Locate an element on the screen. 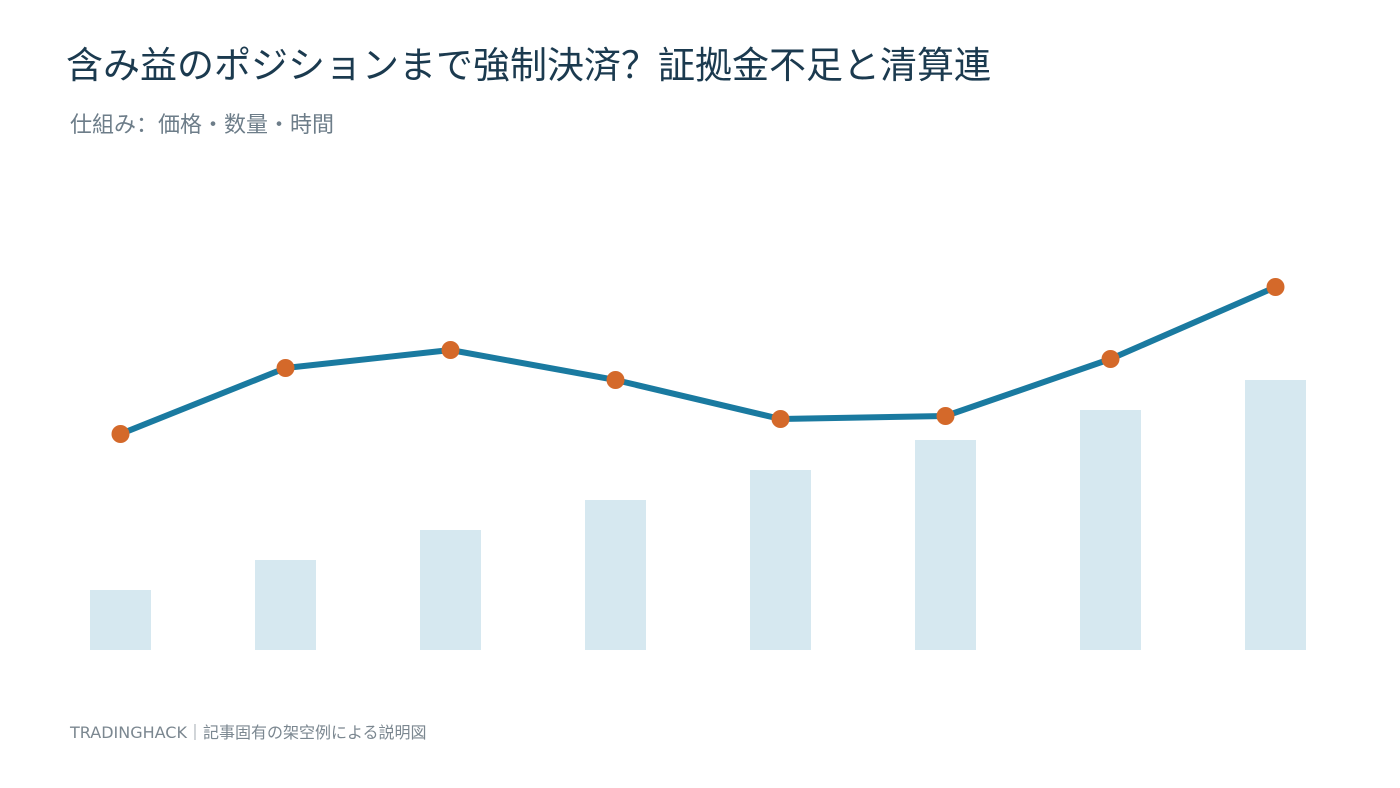  source-note: TRADINGHACK｜記事固有の架空例による説明図 is located at coordinates (248, 732).